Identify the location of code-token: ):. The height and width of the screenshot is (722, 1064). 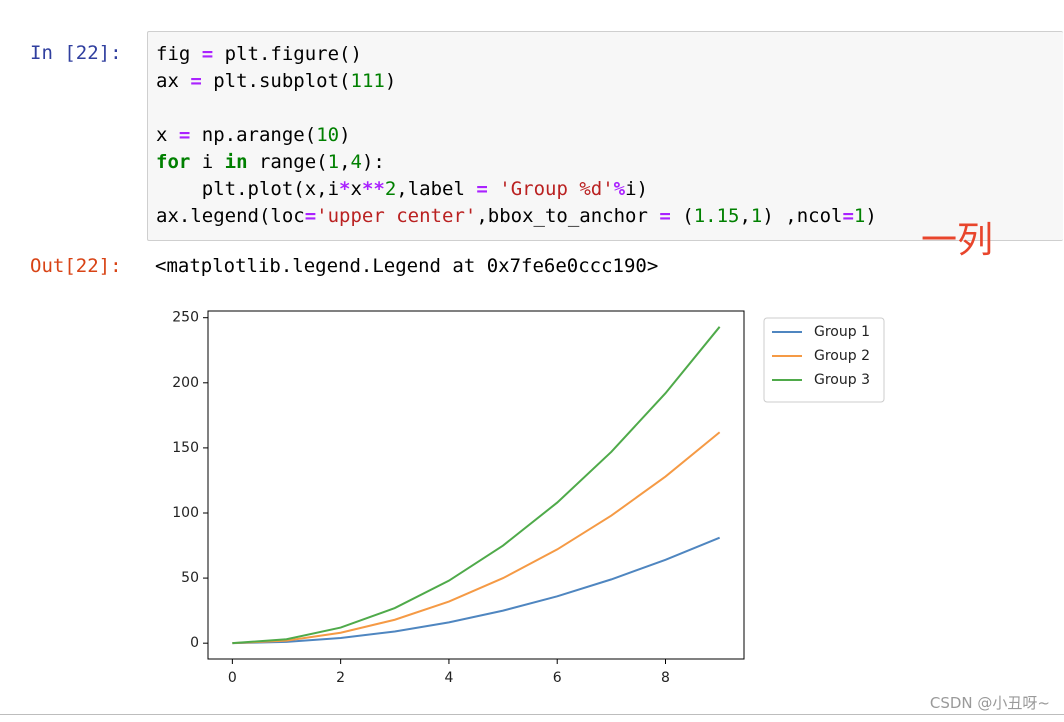
(373, 162).